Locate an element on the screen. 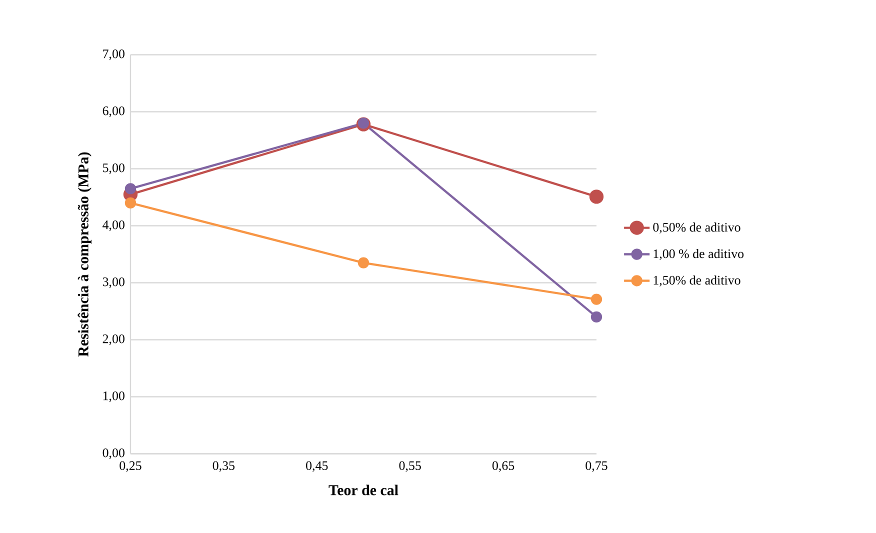  y-tick-label: 3,00 is located at coordinates (113, 282).